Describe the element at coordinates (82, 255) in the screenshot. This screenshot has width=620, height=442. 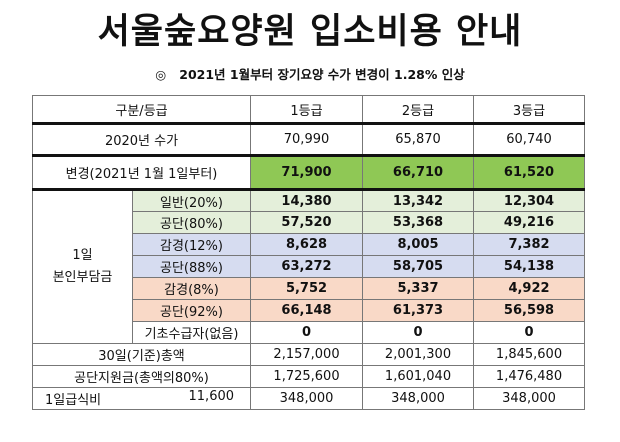
I see `group-label-line1: 1일` at that location.